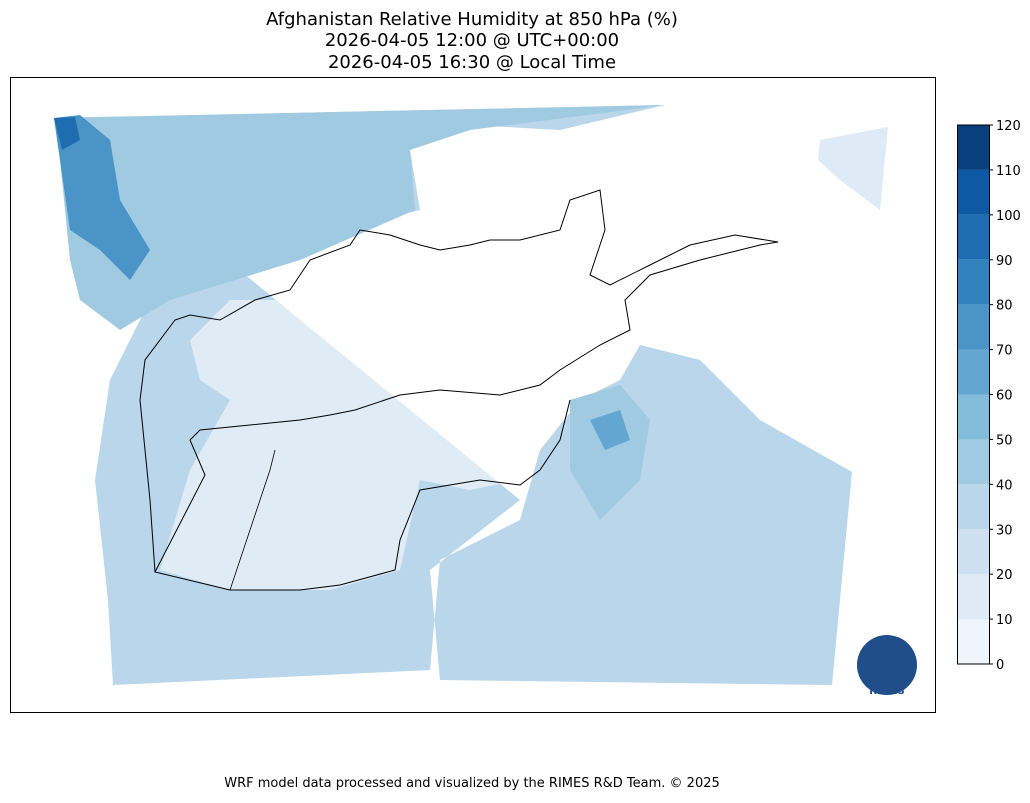 This screenshot has height=803, width=1030. Describe the element at coordinates (1004, 485) in the screenshot. I see `tick-label: 40` at that location.